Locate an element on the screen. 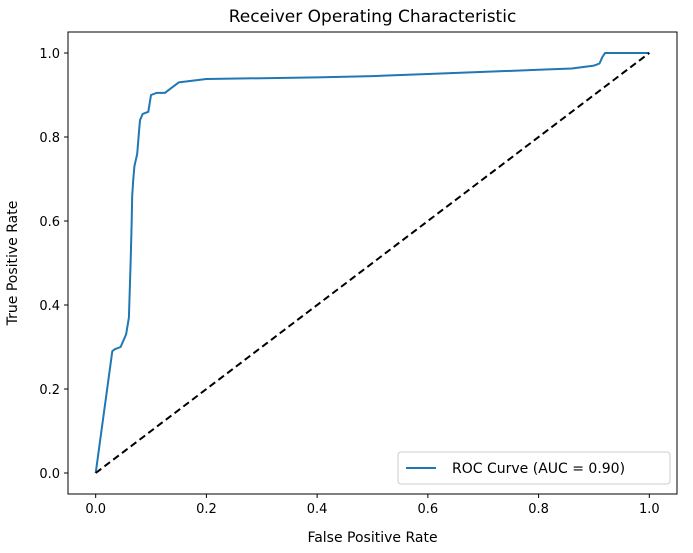 The height and width of the screenshot is (553, 693). x-axis: 0.0 0.2 0.4 0.6 0.8 1.0 is located at coordinates (372, 505).